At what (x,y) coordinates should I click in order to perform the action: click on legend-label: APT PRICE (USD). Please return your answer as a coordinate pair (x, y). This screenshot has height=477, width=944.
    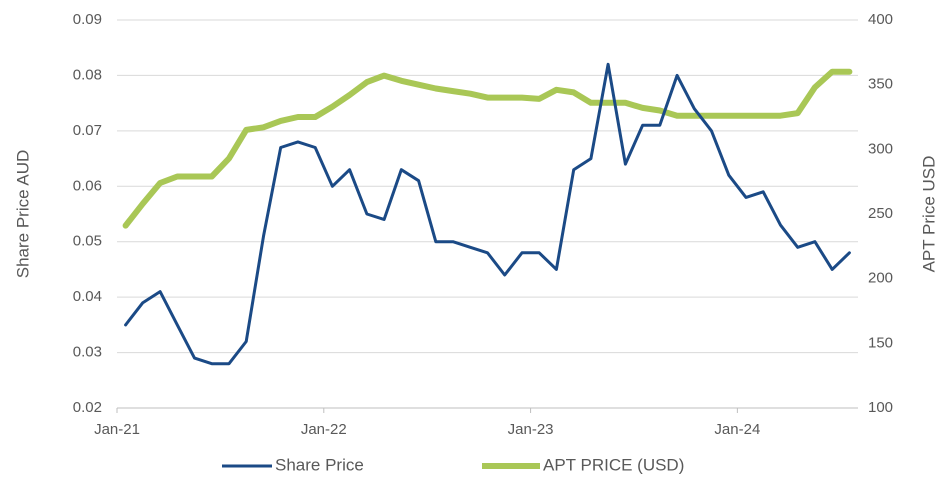
    Looking at the image, I should click on (613, 464).